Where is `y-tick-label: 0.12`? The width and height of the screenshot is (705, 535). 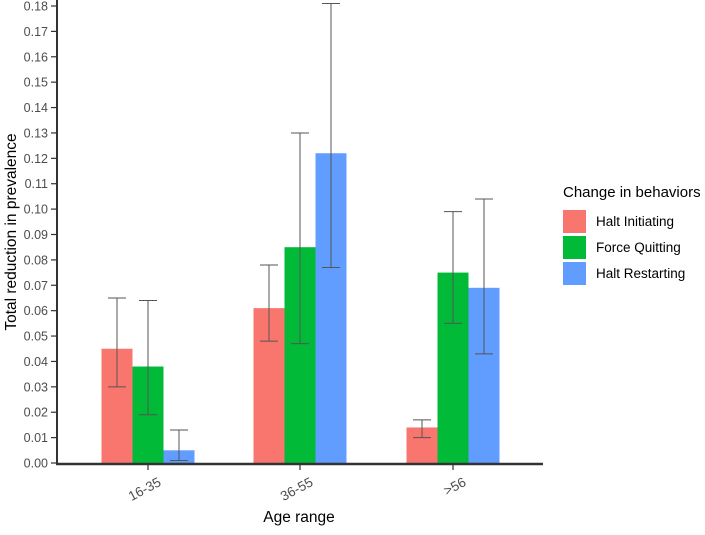 y-tick-label: 0.12 is located at coordinates (36, 159).